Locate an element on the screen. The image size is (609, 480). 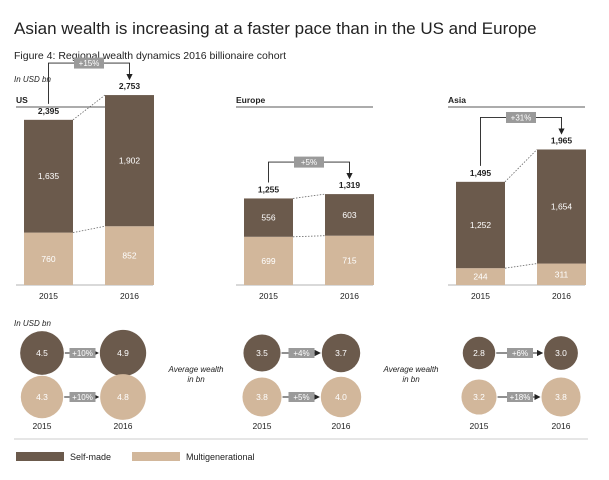
bubble-label: 3.0 is located at coordinates (561, 353).